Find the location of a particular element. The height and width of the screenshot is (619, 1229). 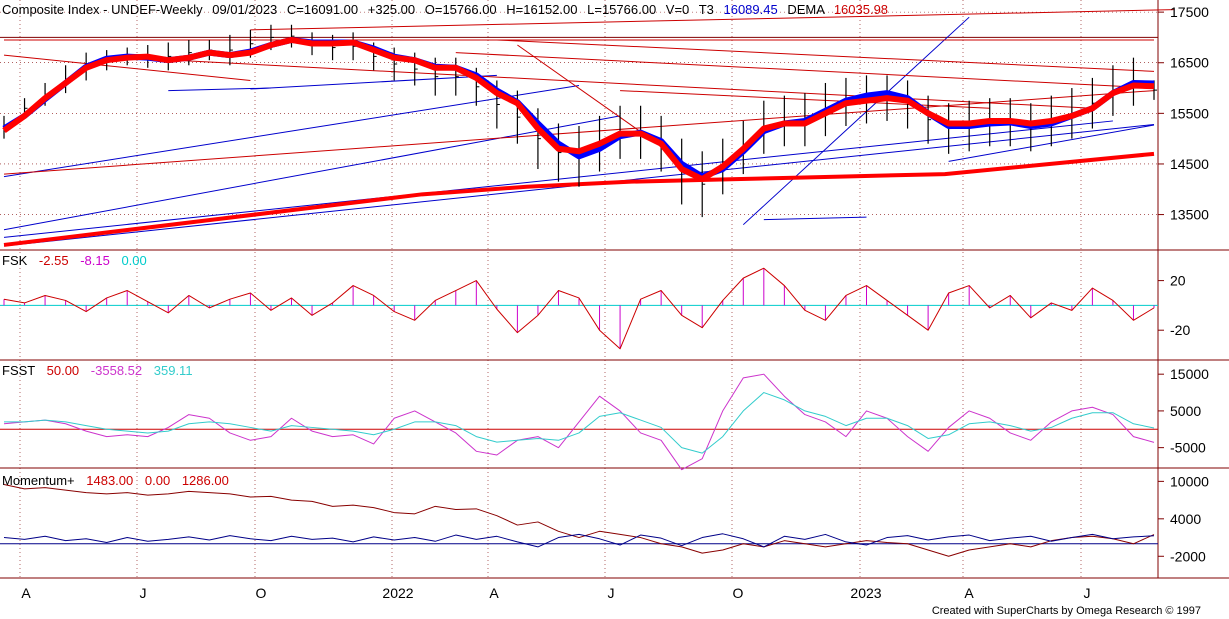

fsk-panel-fsk-line is located at coordinates (579, 308).